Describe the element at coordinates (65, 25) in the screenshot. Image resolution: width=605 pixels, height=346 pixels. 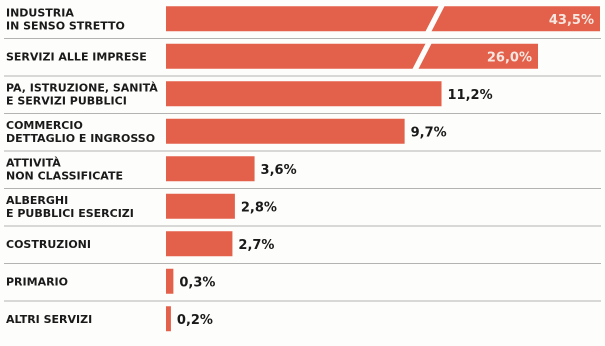
I see `category-label-line: IN SENSO STRETTO` at that location.